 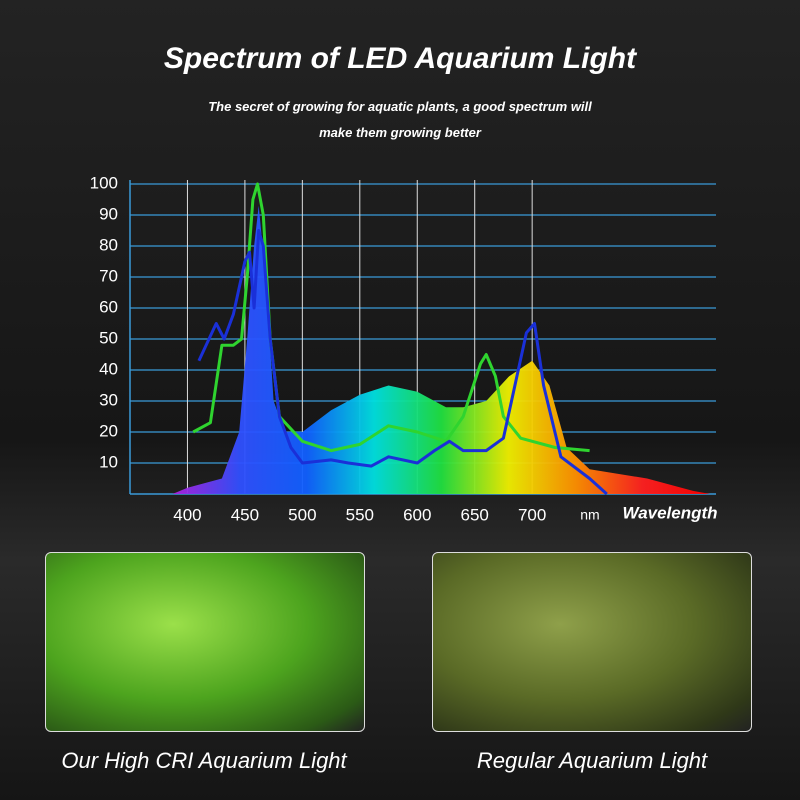 What do you see at coordinates (204, 760) in the screenshot?
I see `caption: Our High CRI Aquarium Light` at bounding box center [204, 760].